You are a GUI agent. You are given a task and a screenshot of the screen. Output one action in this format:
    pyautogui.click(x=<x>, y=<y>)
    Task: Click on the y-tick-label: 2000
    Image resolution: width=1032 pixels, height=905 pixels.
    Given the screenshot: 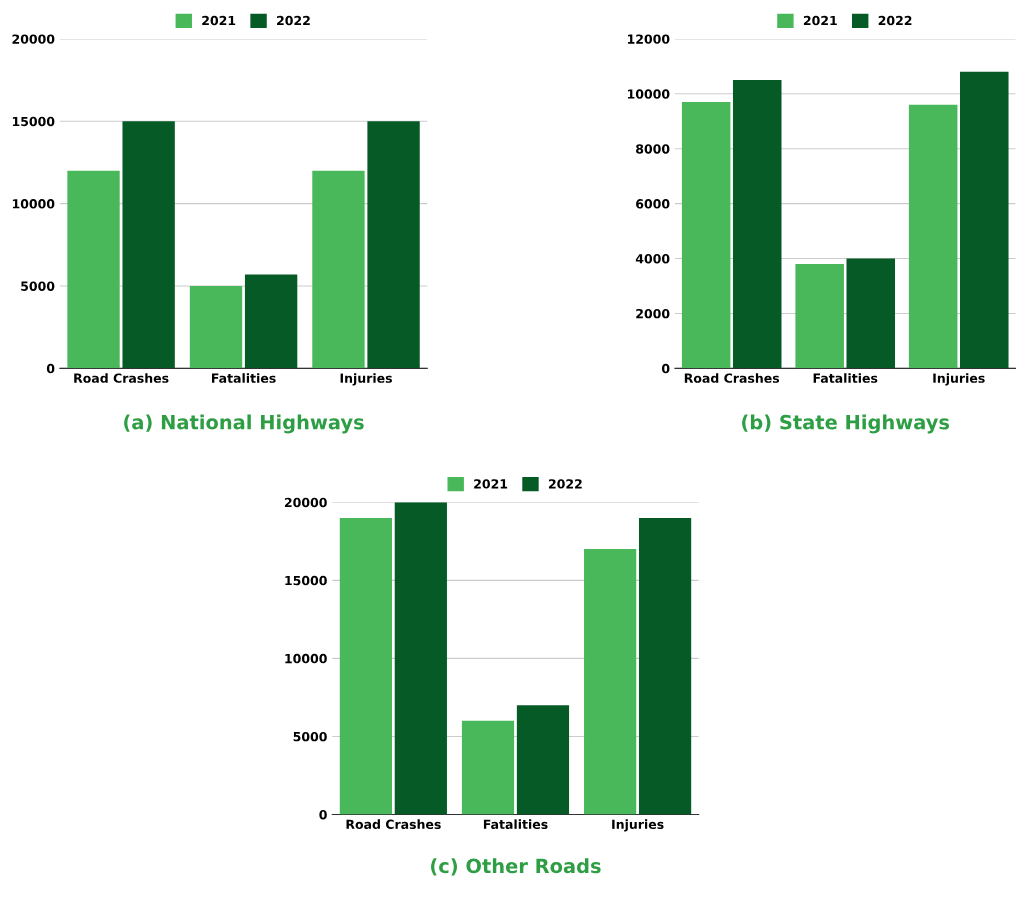 What is the action you would take?
    pyautogui.click(x=653, y=313)
    